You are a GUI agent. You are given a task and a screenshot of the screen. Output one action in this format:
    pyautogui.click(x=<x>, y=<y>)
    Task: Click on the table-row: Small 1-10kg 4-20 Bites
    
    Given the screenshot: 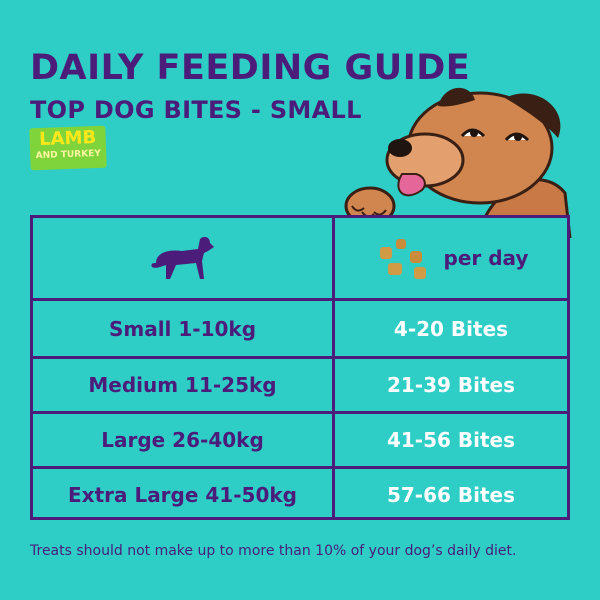 What is the action you would take?
    pyautogui.click(x=300, y=327)
    